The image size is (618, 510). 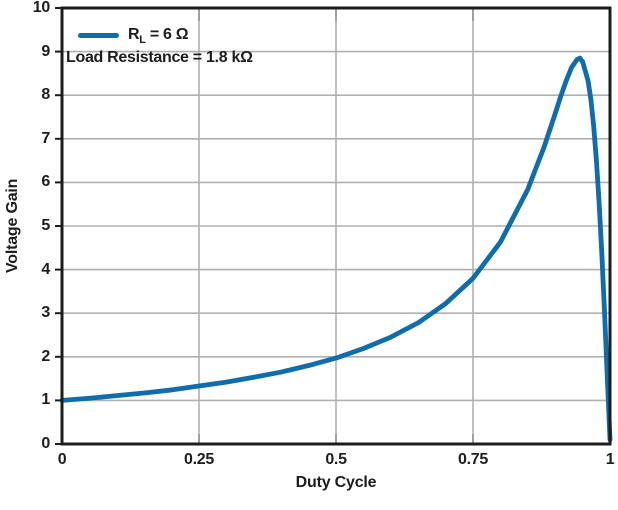 What do you see at coordinates (45, 443) in the screenshot?
I see `y-tick-label: 0` at bounding box center [45, 443].